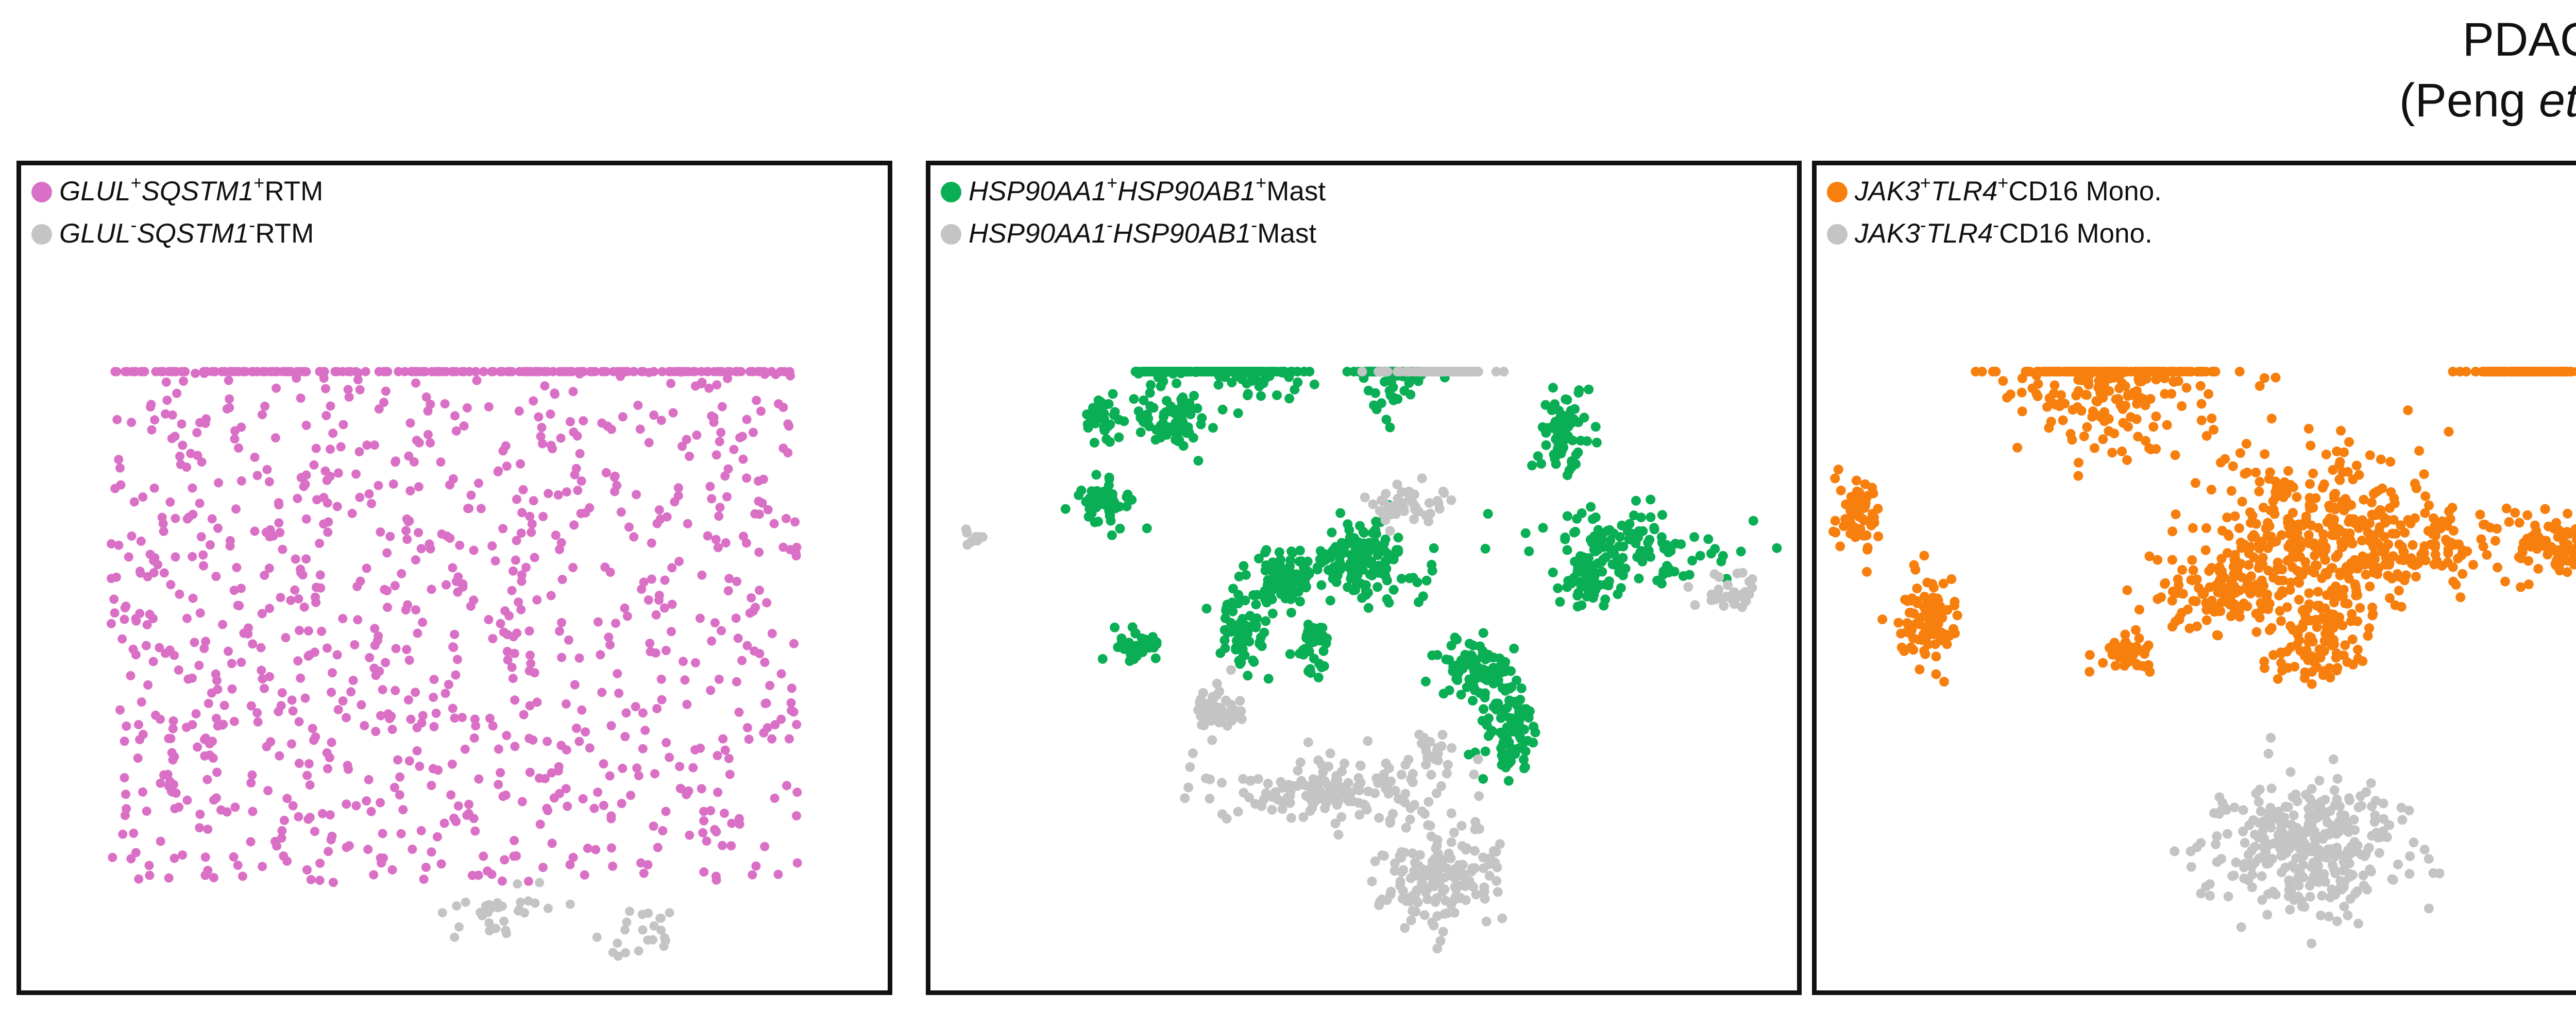  I want to click on legend-gene: HSP90AA1, so click(1038, 233).